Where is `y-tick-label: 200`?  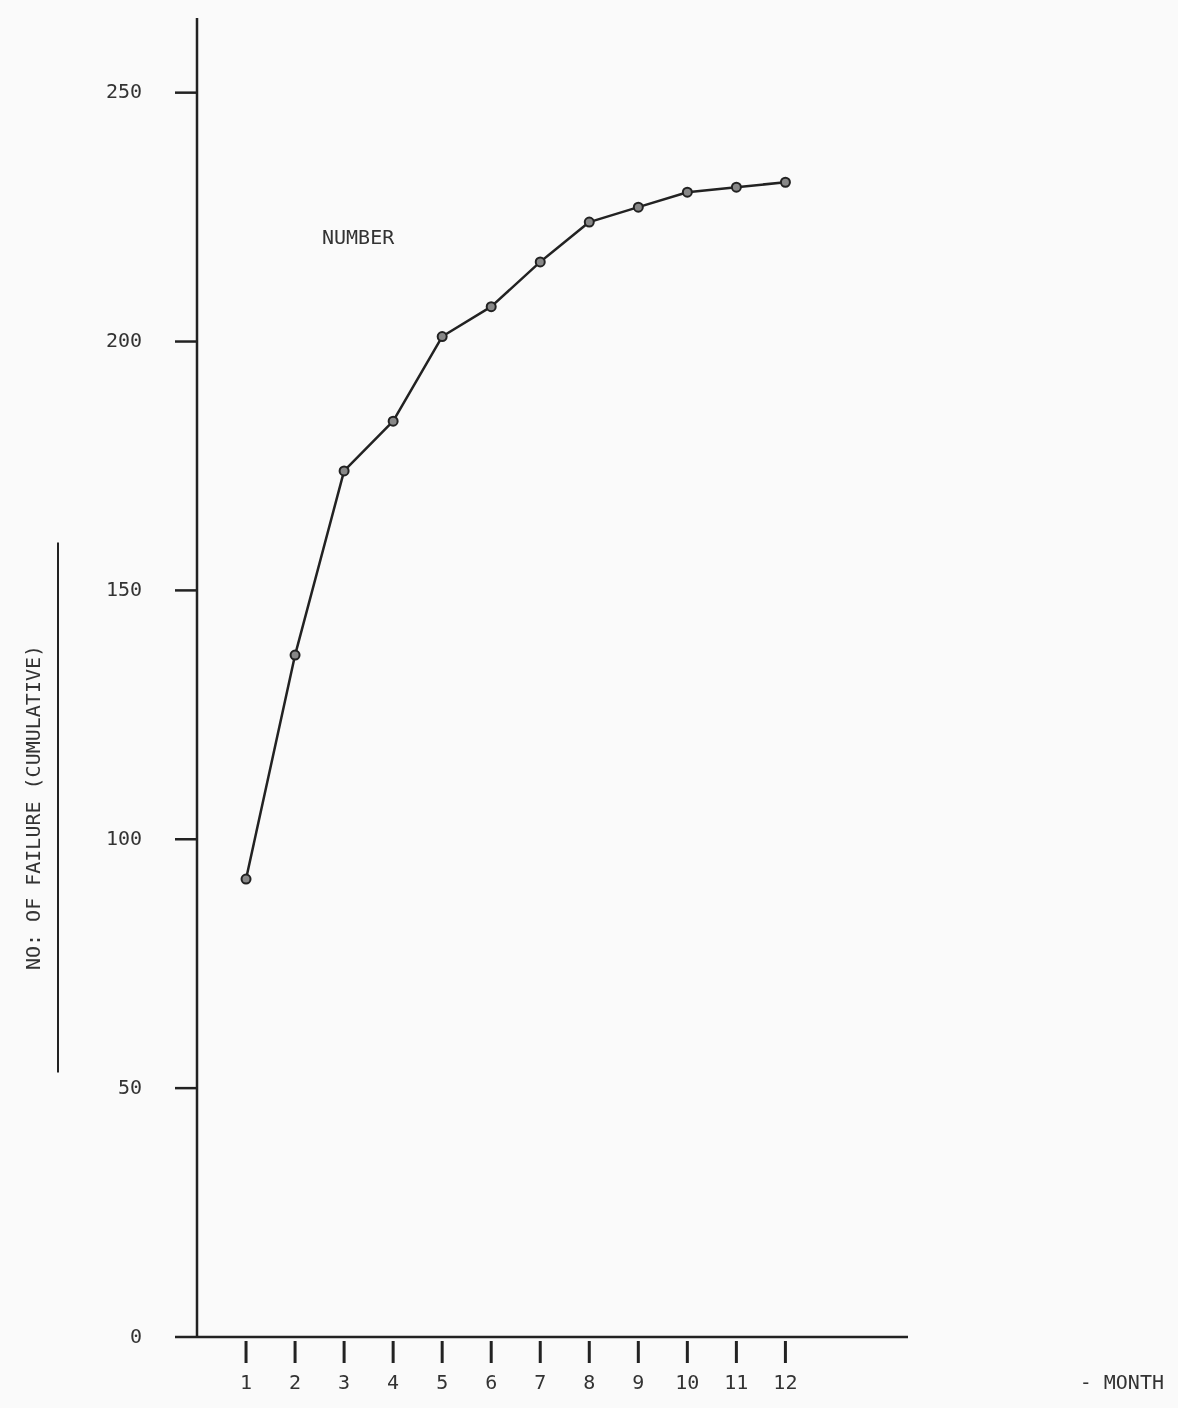
y-tick-label: 200 is located at coordinates (123, 340).